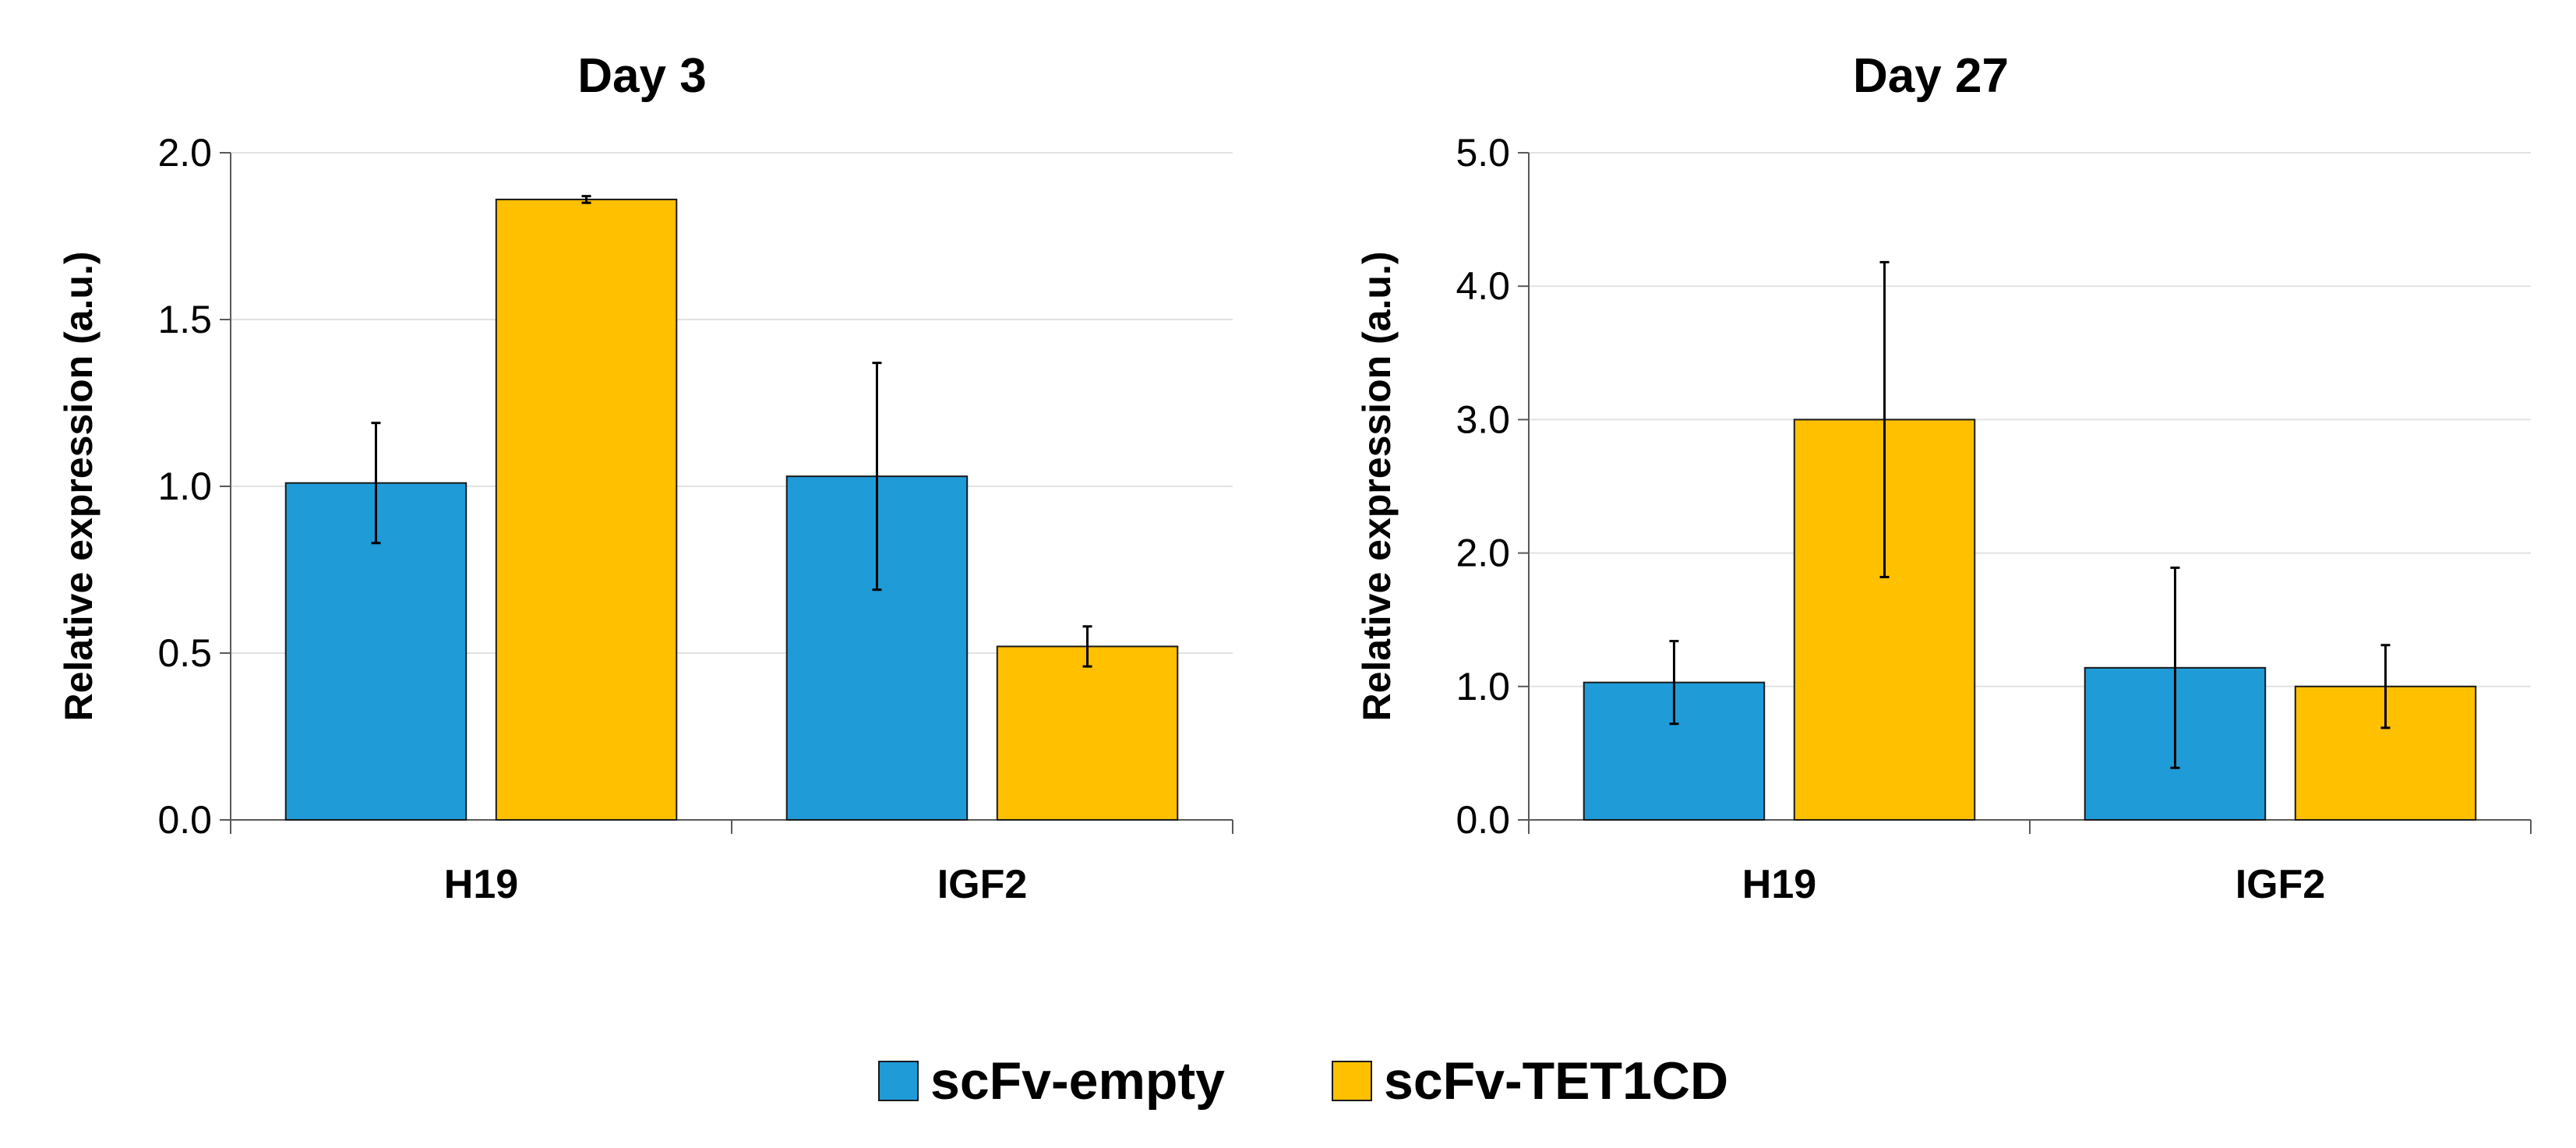 This screenshot has width=2576, height=1148. I want to click on legend-item-scfv-empty: scFv-empty, so click(1051, 1081).